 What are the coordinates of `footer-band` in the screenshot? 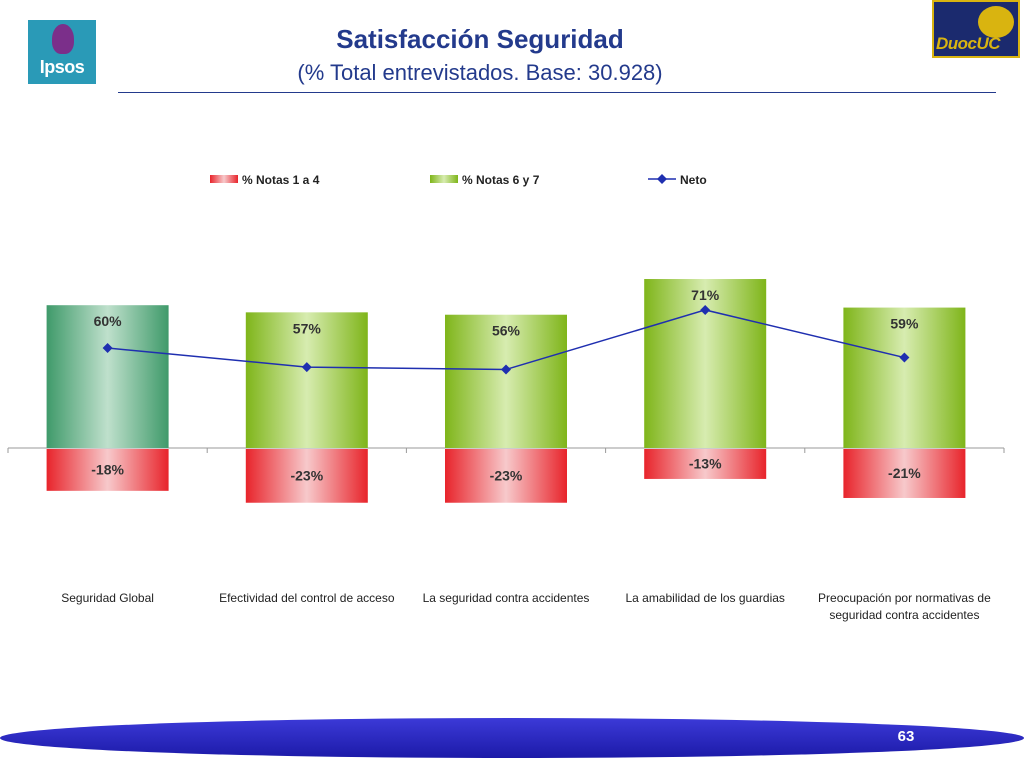 It's located at (512, 738).